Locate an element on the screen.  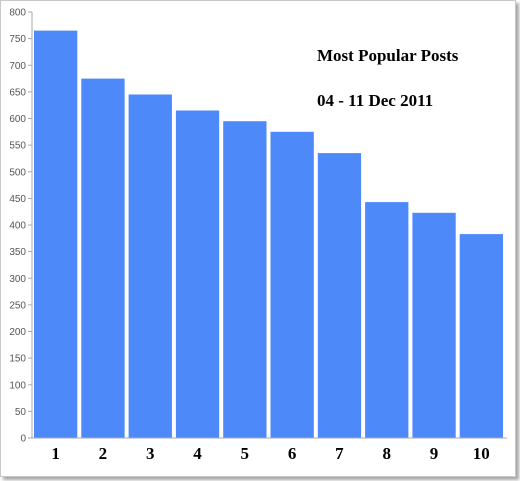
y-tick-label: 0 is located at coordinates (23, 439).